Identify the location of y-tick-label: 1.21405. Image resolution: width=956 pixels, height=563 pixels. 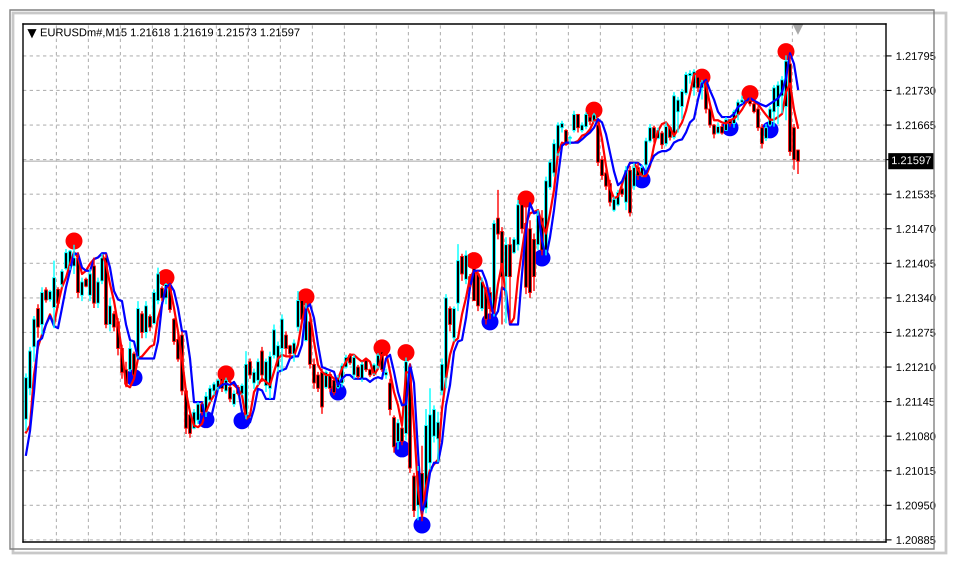
(916, 264).